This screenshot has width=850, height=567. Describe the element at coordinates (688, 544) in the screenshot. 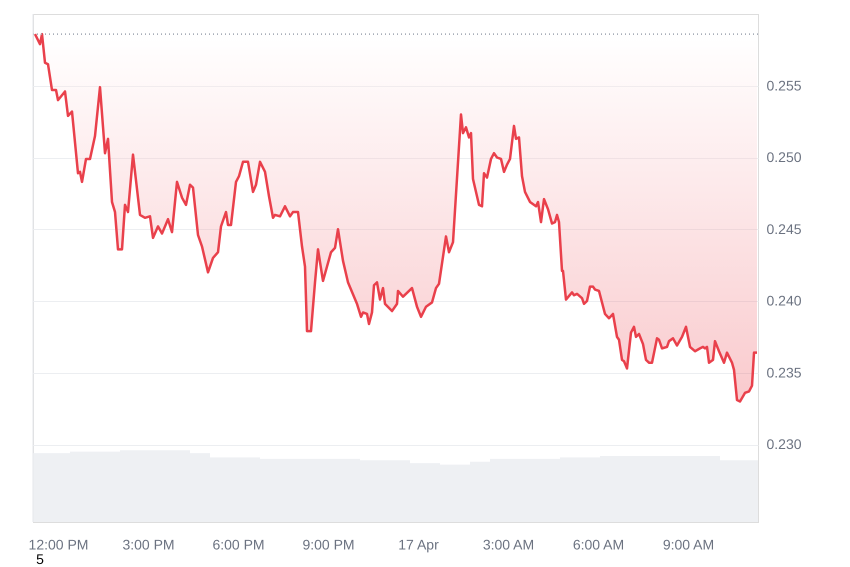

I see `x-tick-label: 9:00 AM` at that location.